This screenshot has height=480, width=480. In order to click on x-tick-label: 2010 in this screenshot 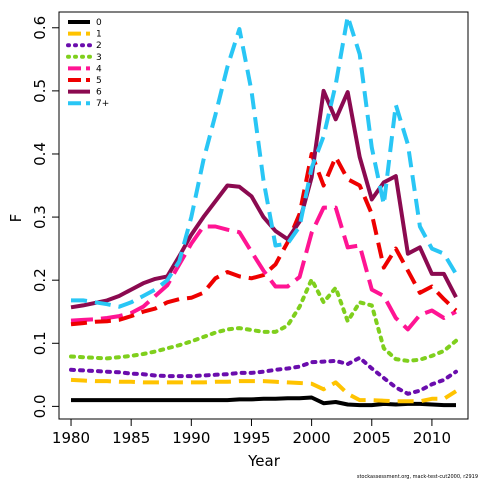, I will do `click(432, 438)`.